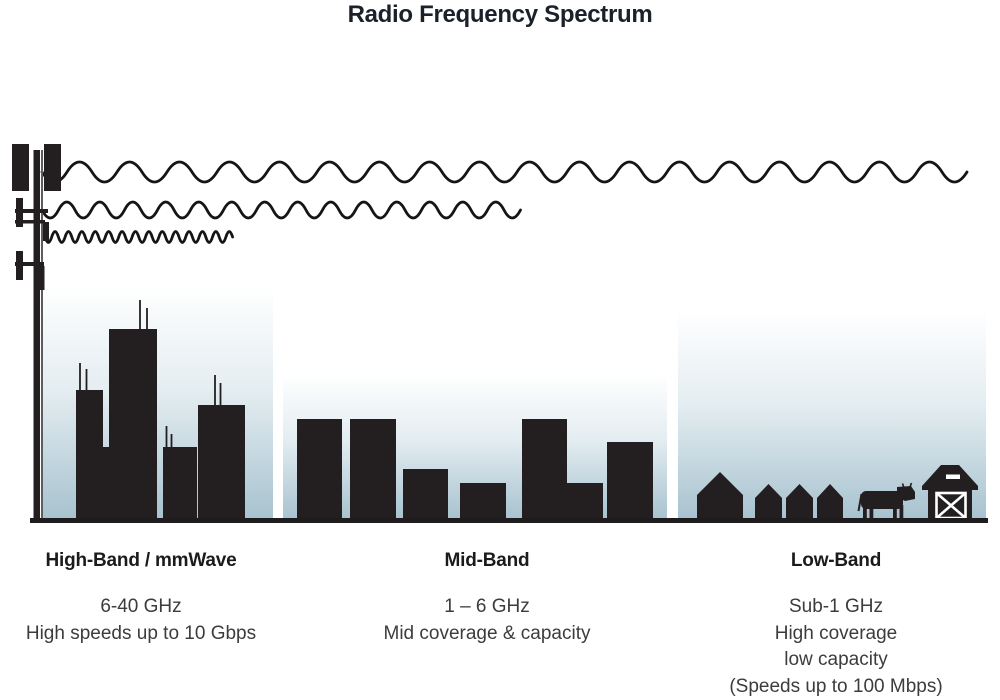  I want to click on mid-band-description: Mid coverage & capacity, so click(487, 633).